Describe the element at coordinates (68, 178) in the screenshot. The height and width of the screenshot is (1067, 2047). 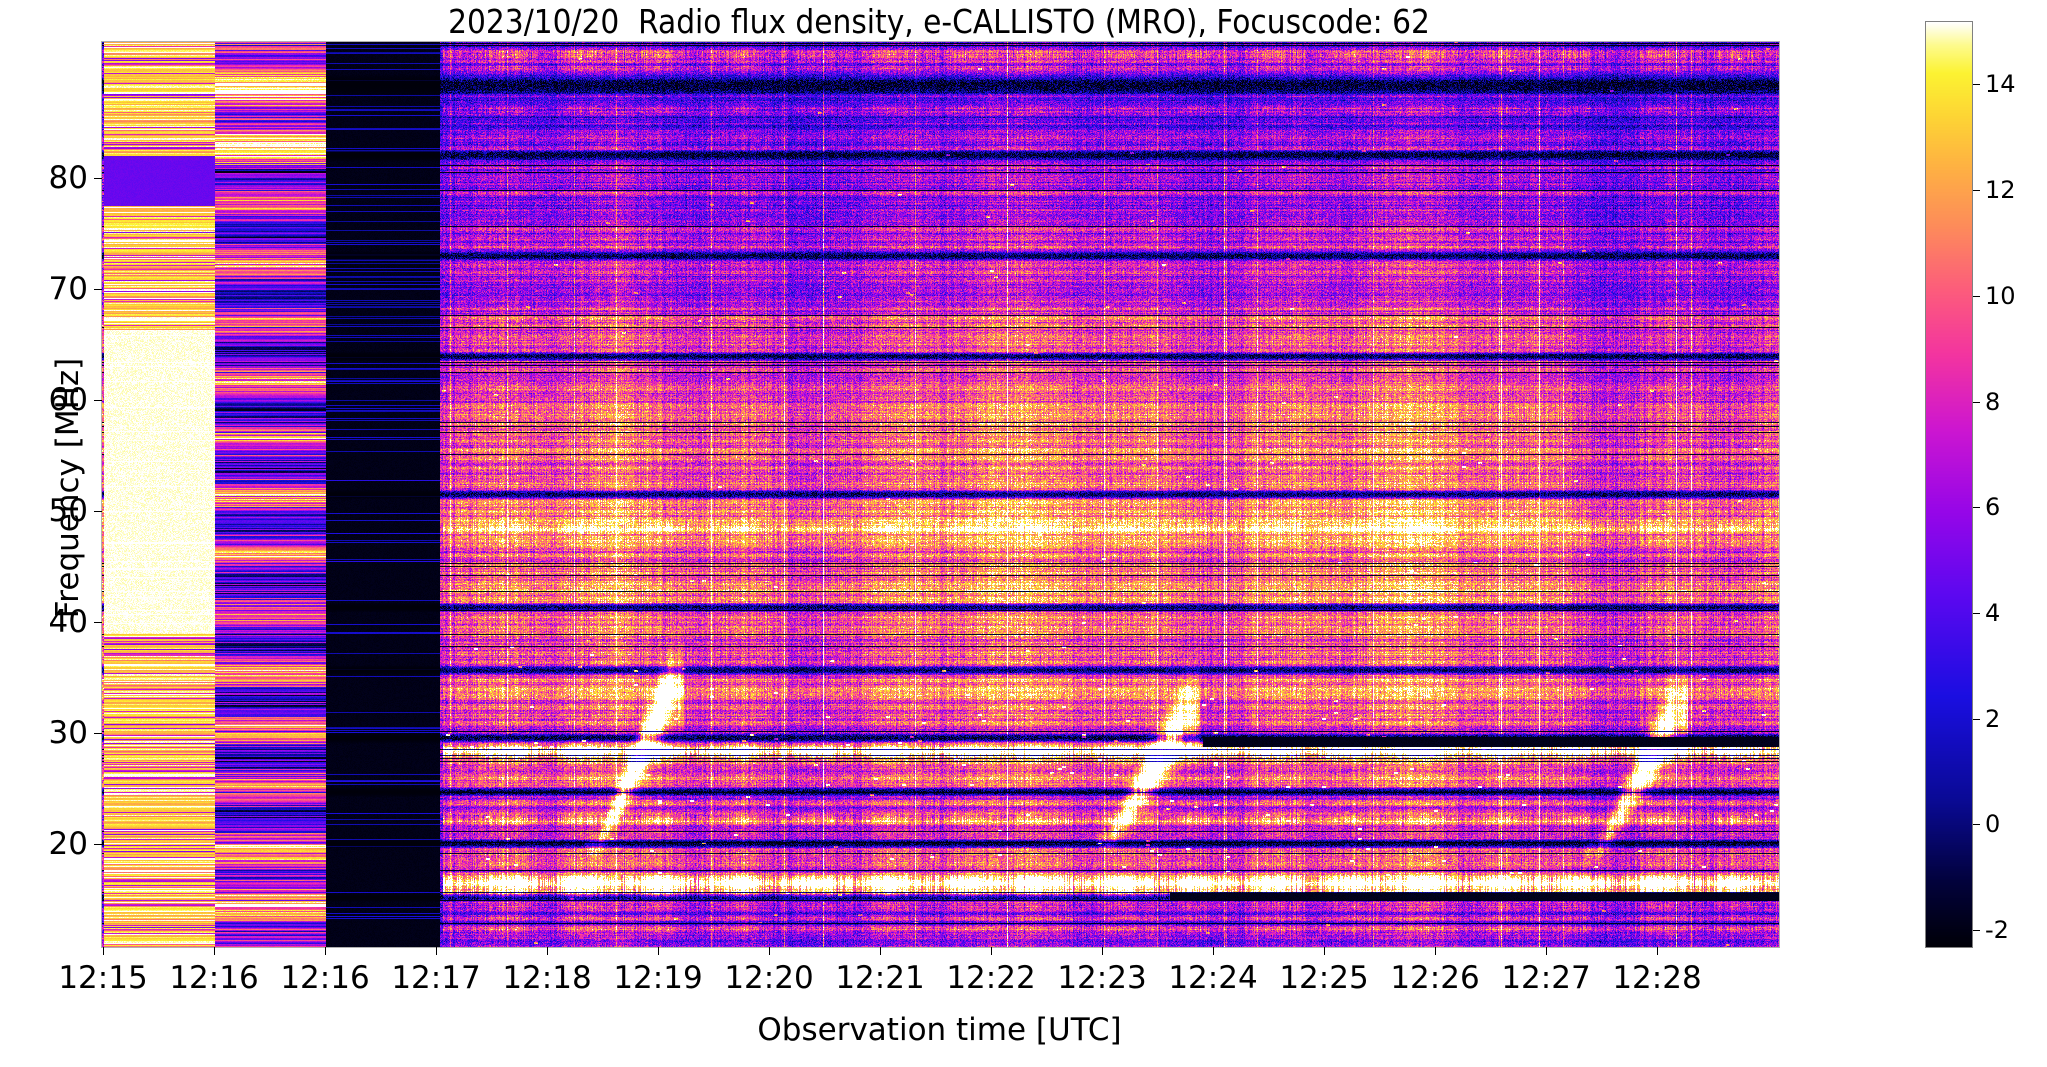
I see `y-tick-label: 80` at that location.